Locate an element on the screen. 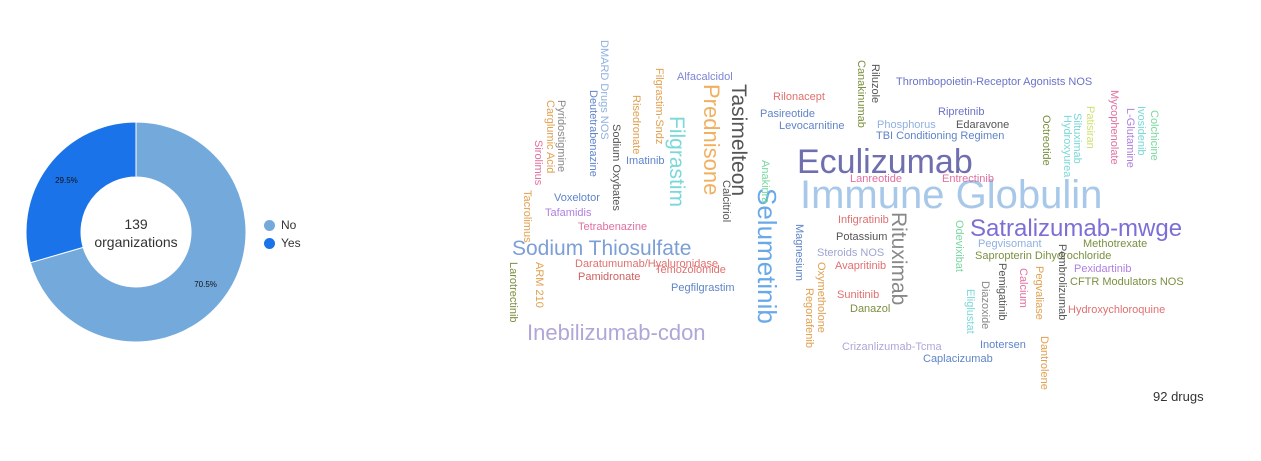 The width and height of the screenshot is (1261, 461). cloud-word: ARM 210 is located at coordinates (539, 285).